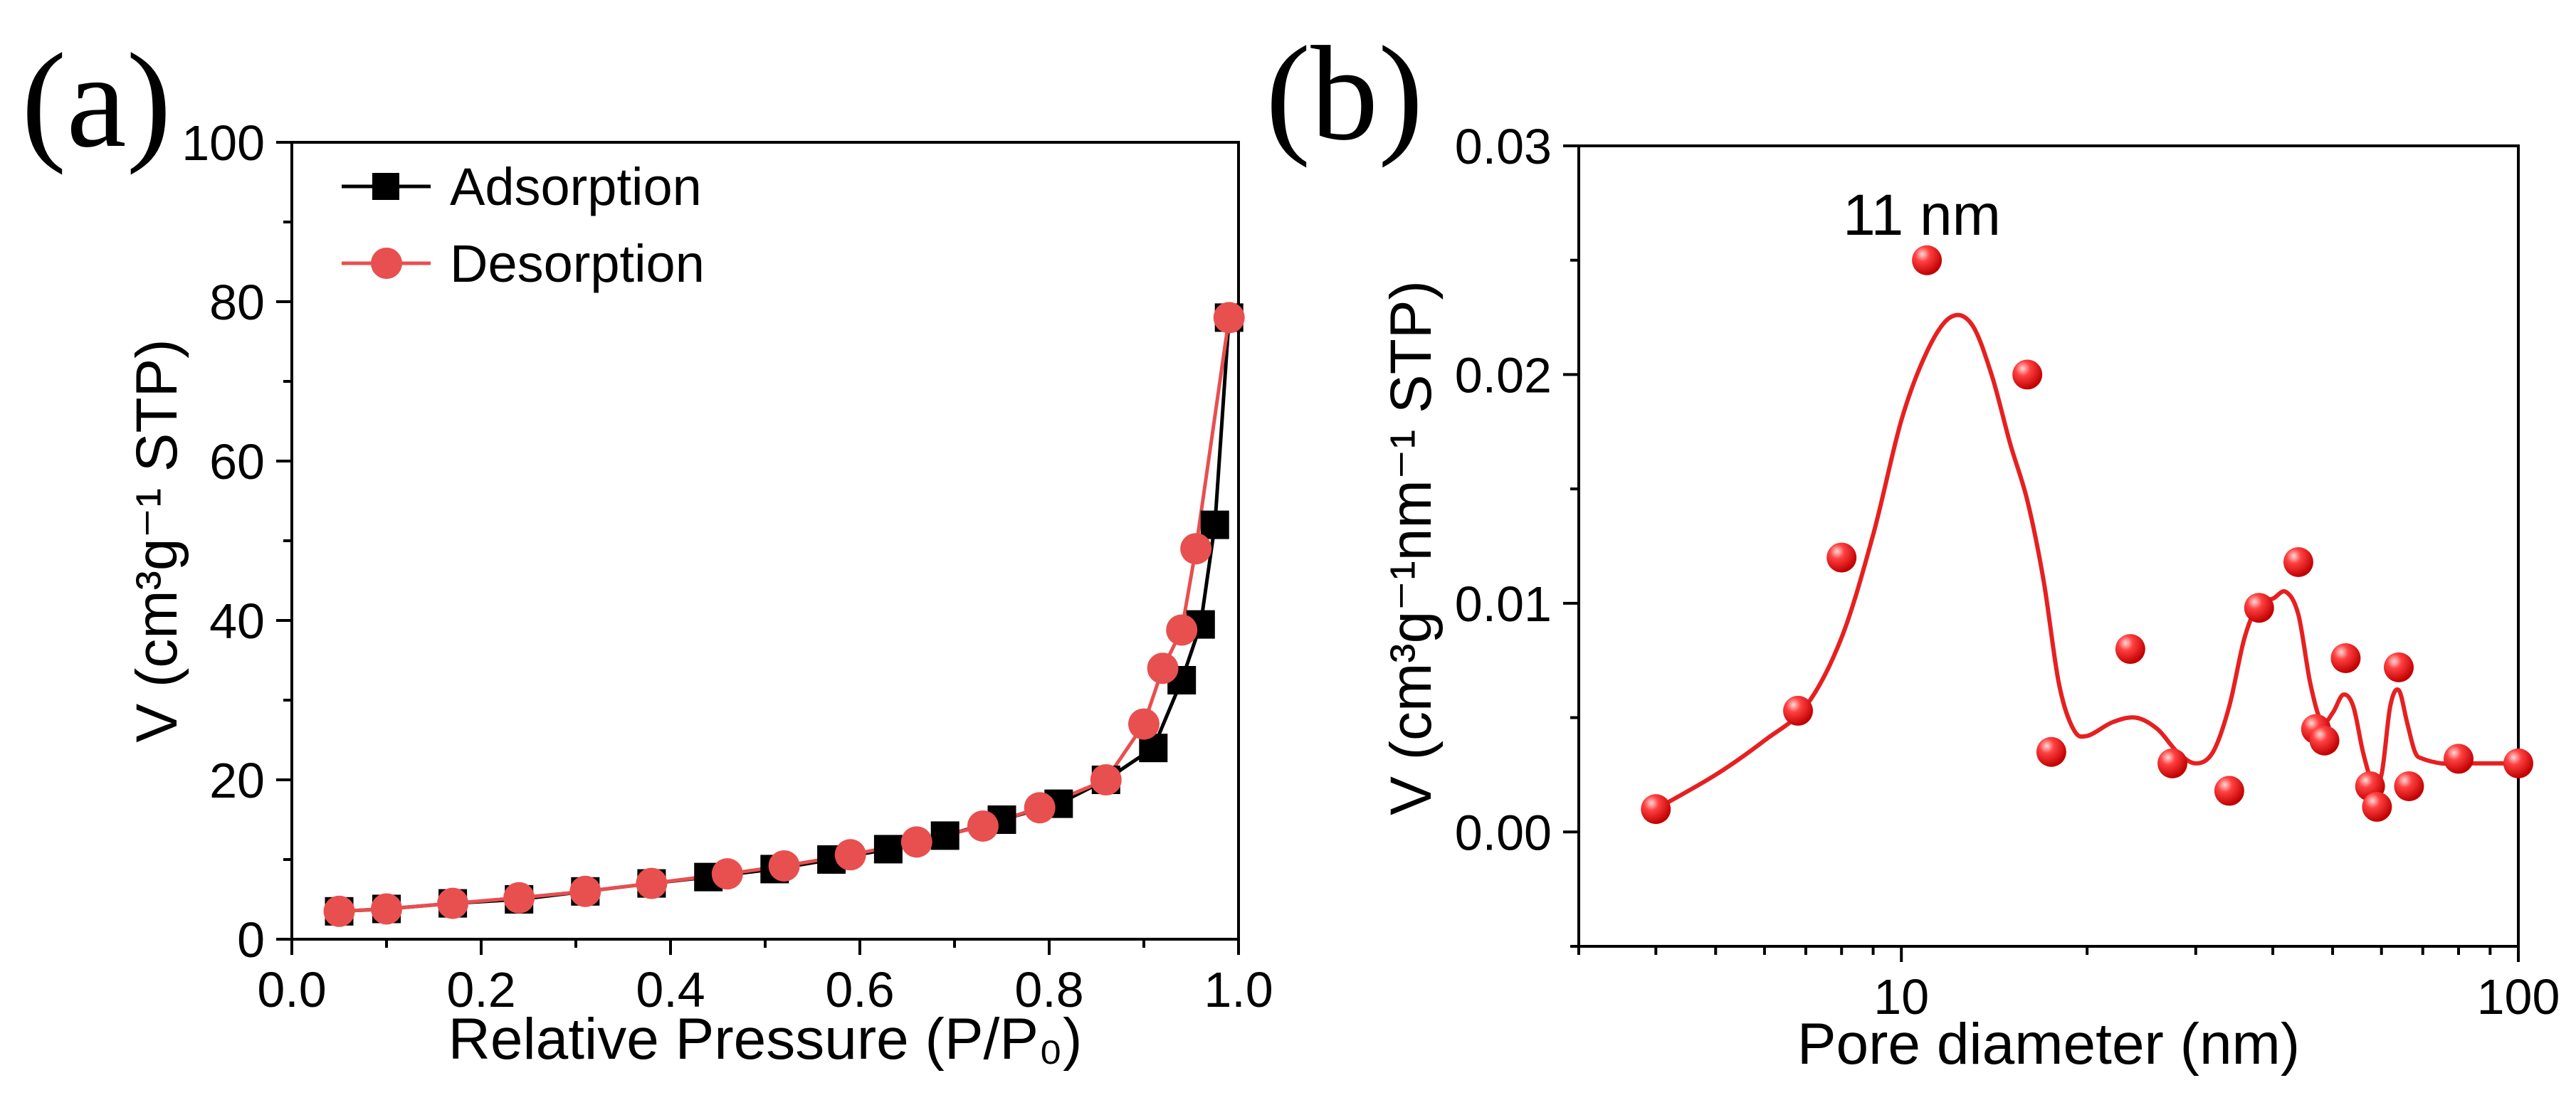 The image size is (2576, 1105). I want to click on panel-a-legend: Adsorption Desorption, so click(523, 225).